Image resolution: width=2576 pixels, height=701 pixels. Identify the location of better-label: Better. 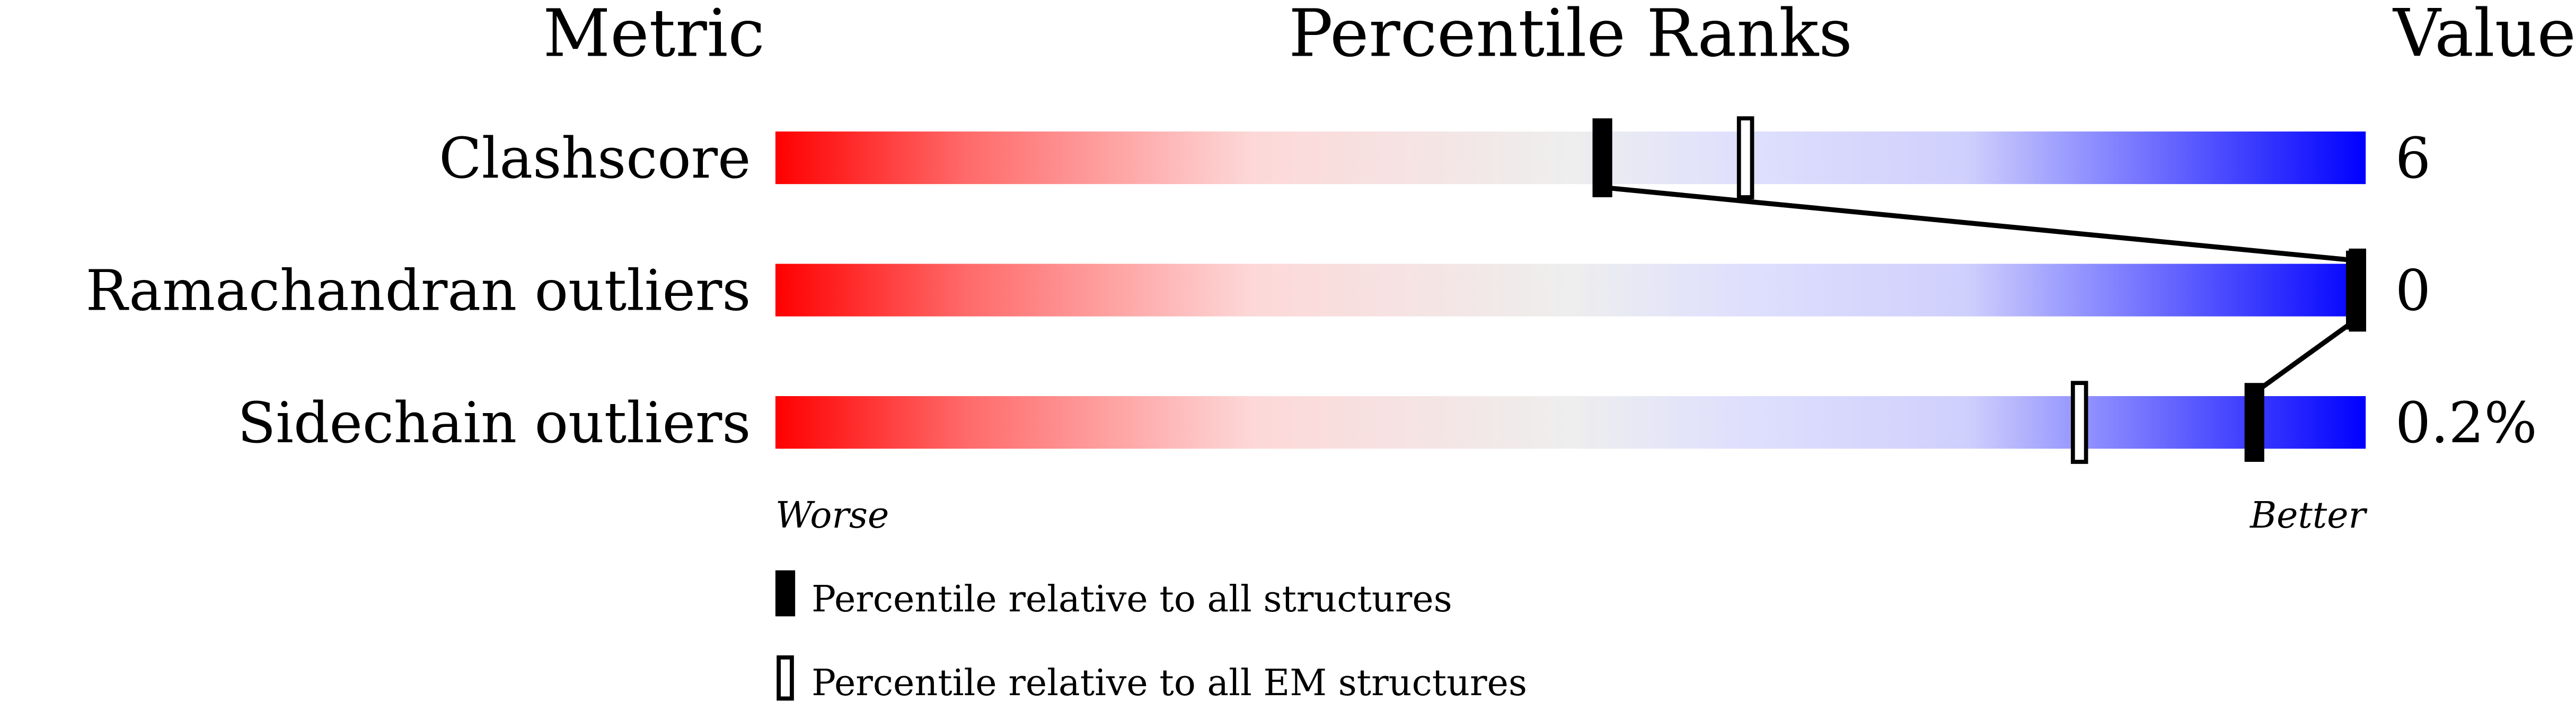
(2308, 516).